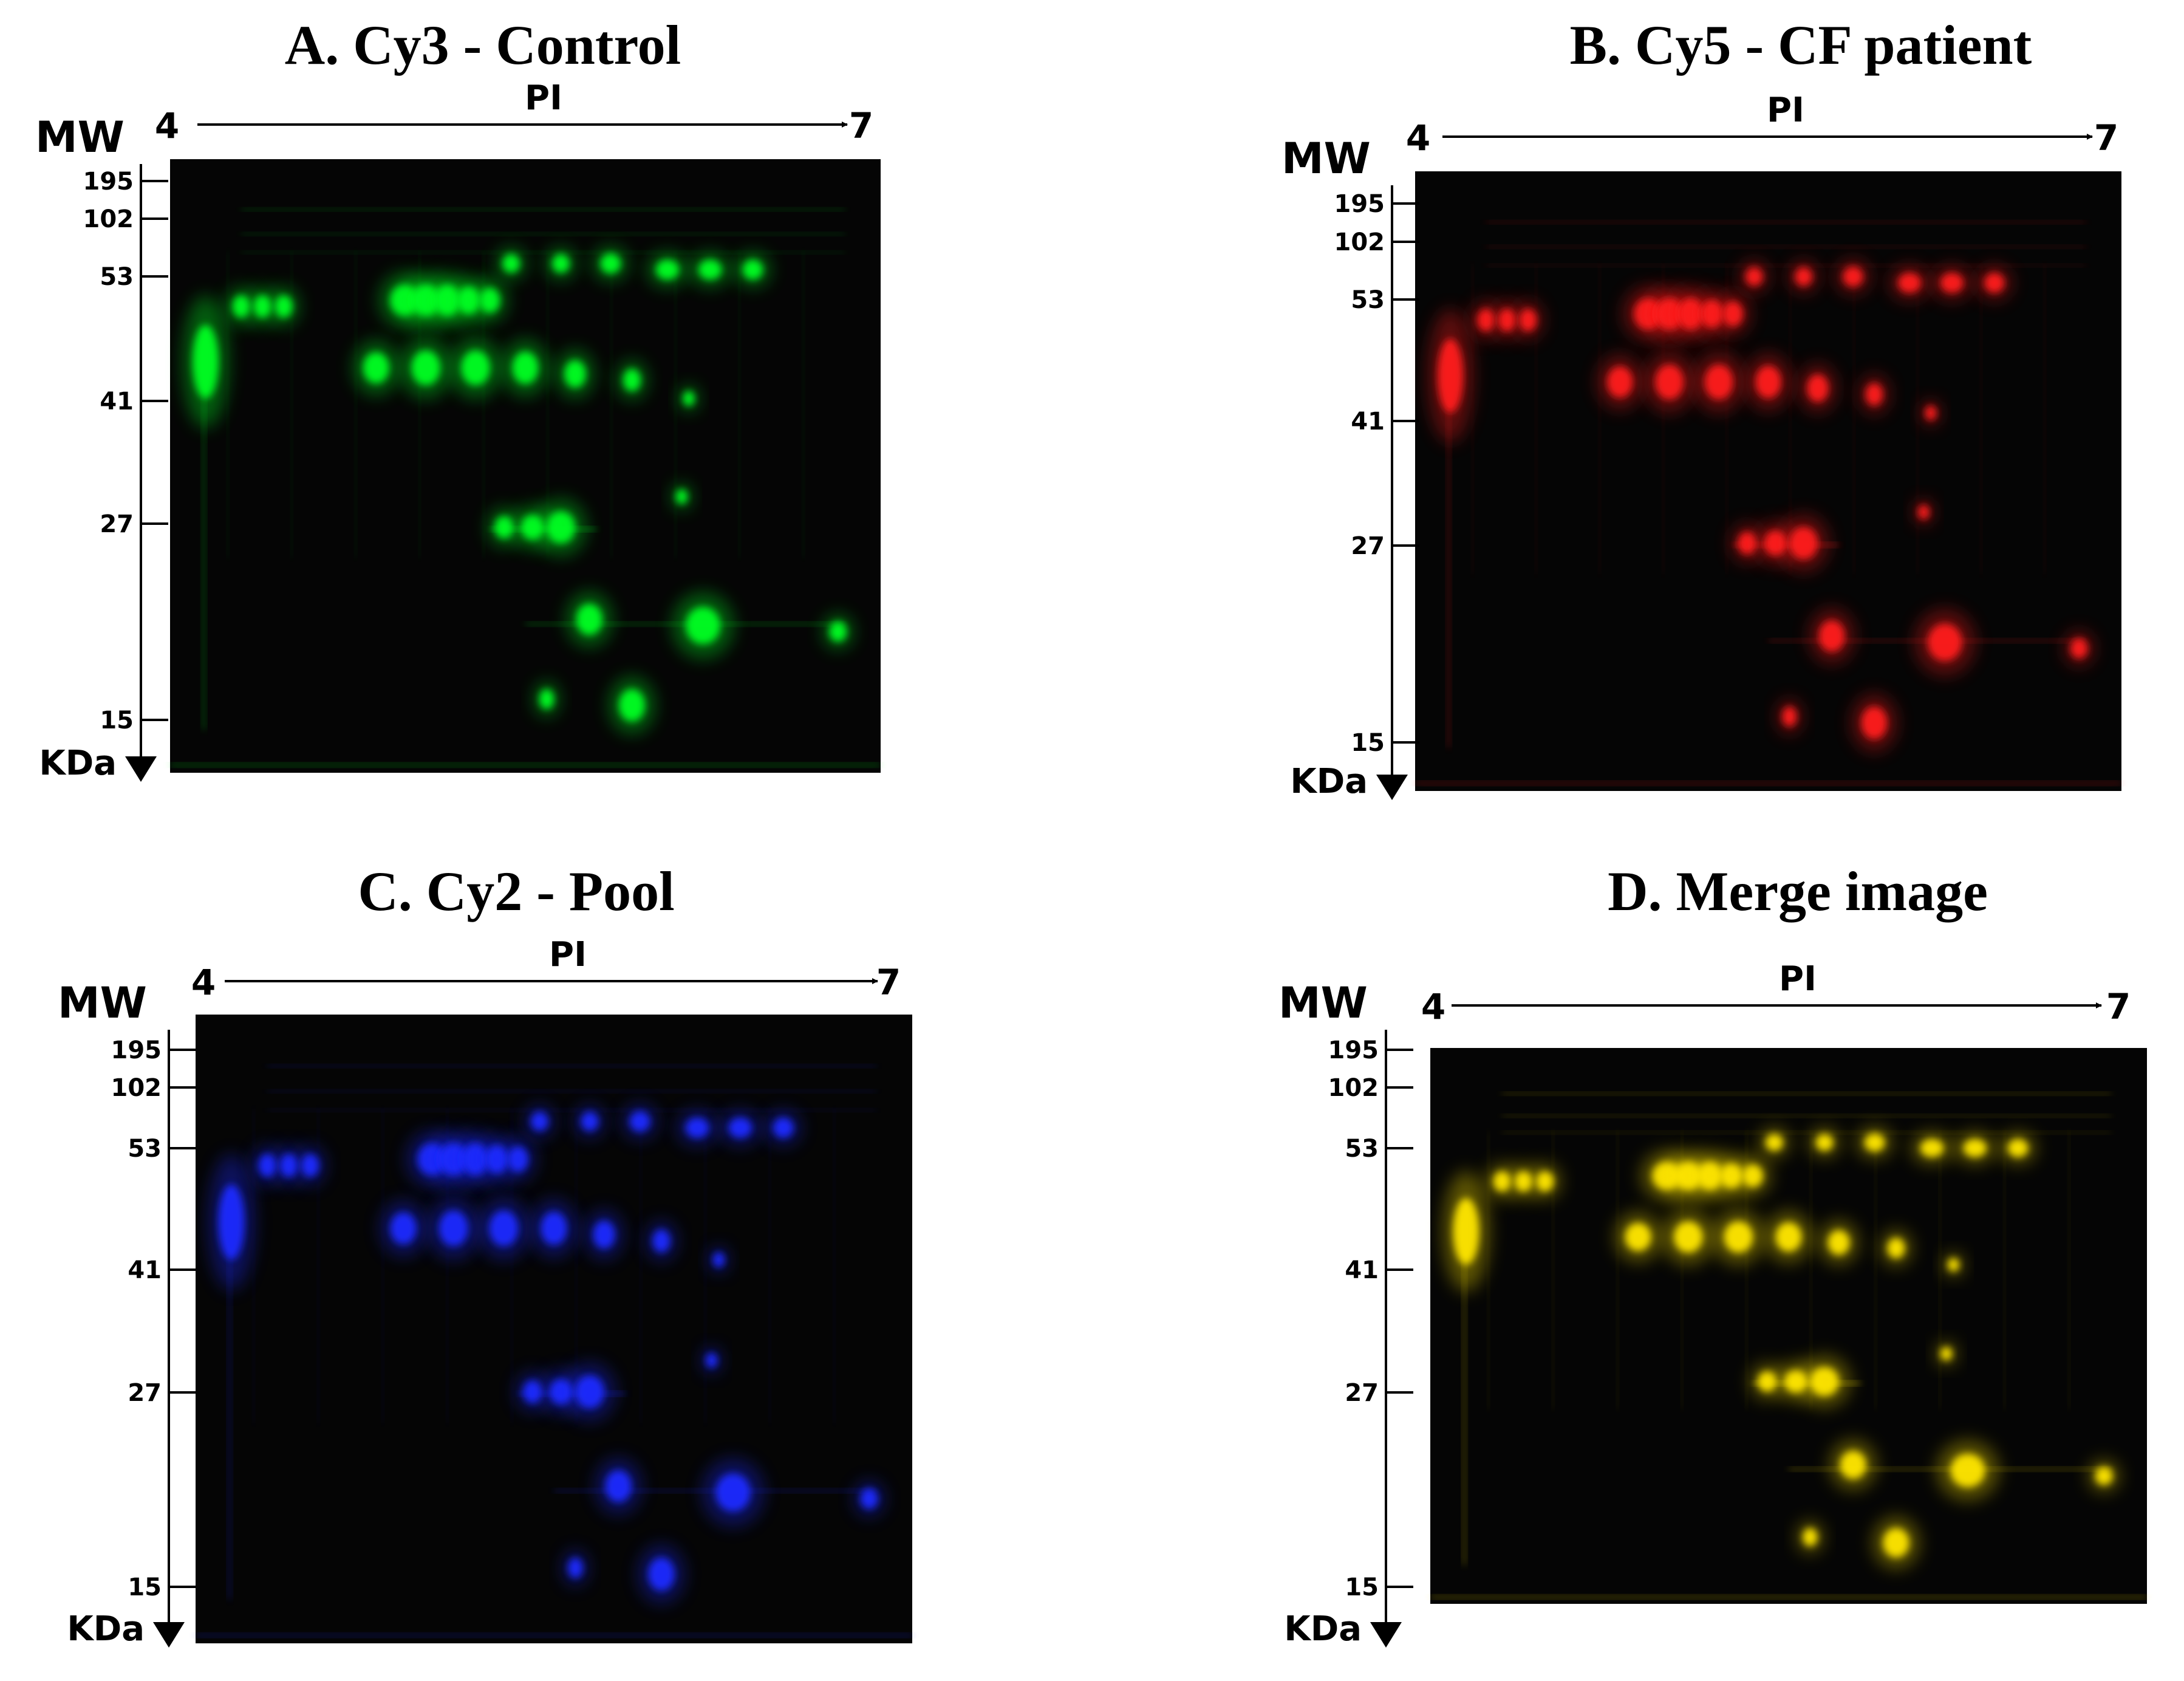 The height and width of the screenshot is (1681, 2184). Describe the element at coordinates (1801, 45) in the screenshot. I see `panel-title: B. Cy5 - CF patient` at that location.